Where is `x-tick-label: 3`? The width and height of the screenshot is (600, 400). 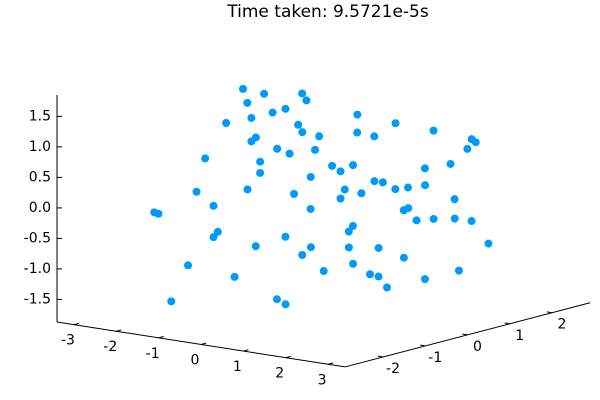
x-tick-label: 3 is located at coordinates (322, 380).